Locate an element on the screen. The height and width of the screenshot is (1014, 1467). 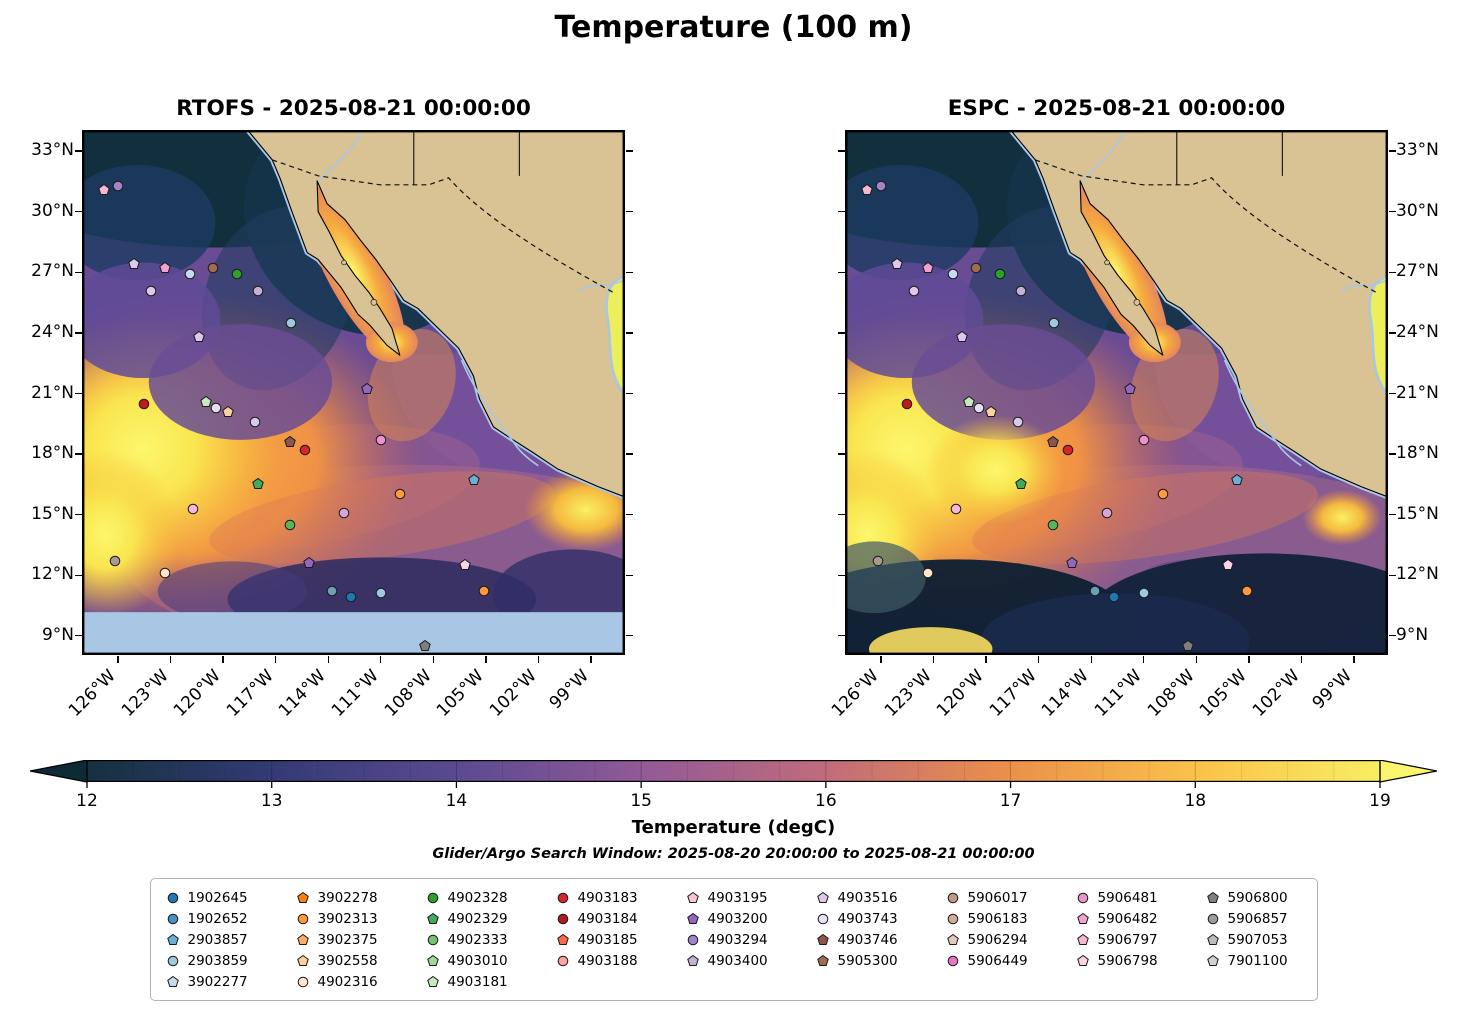
legend-label: 4903516 is located at coordinates (867, 897).